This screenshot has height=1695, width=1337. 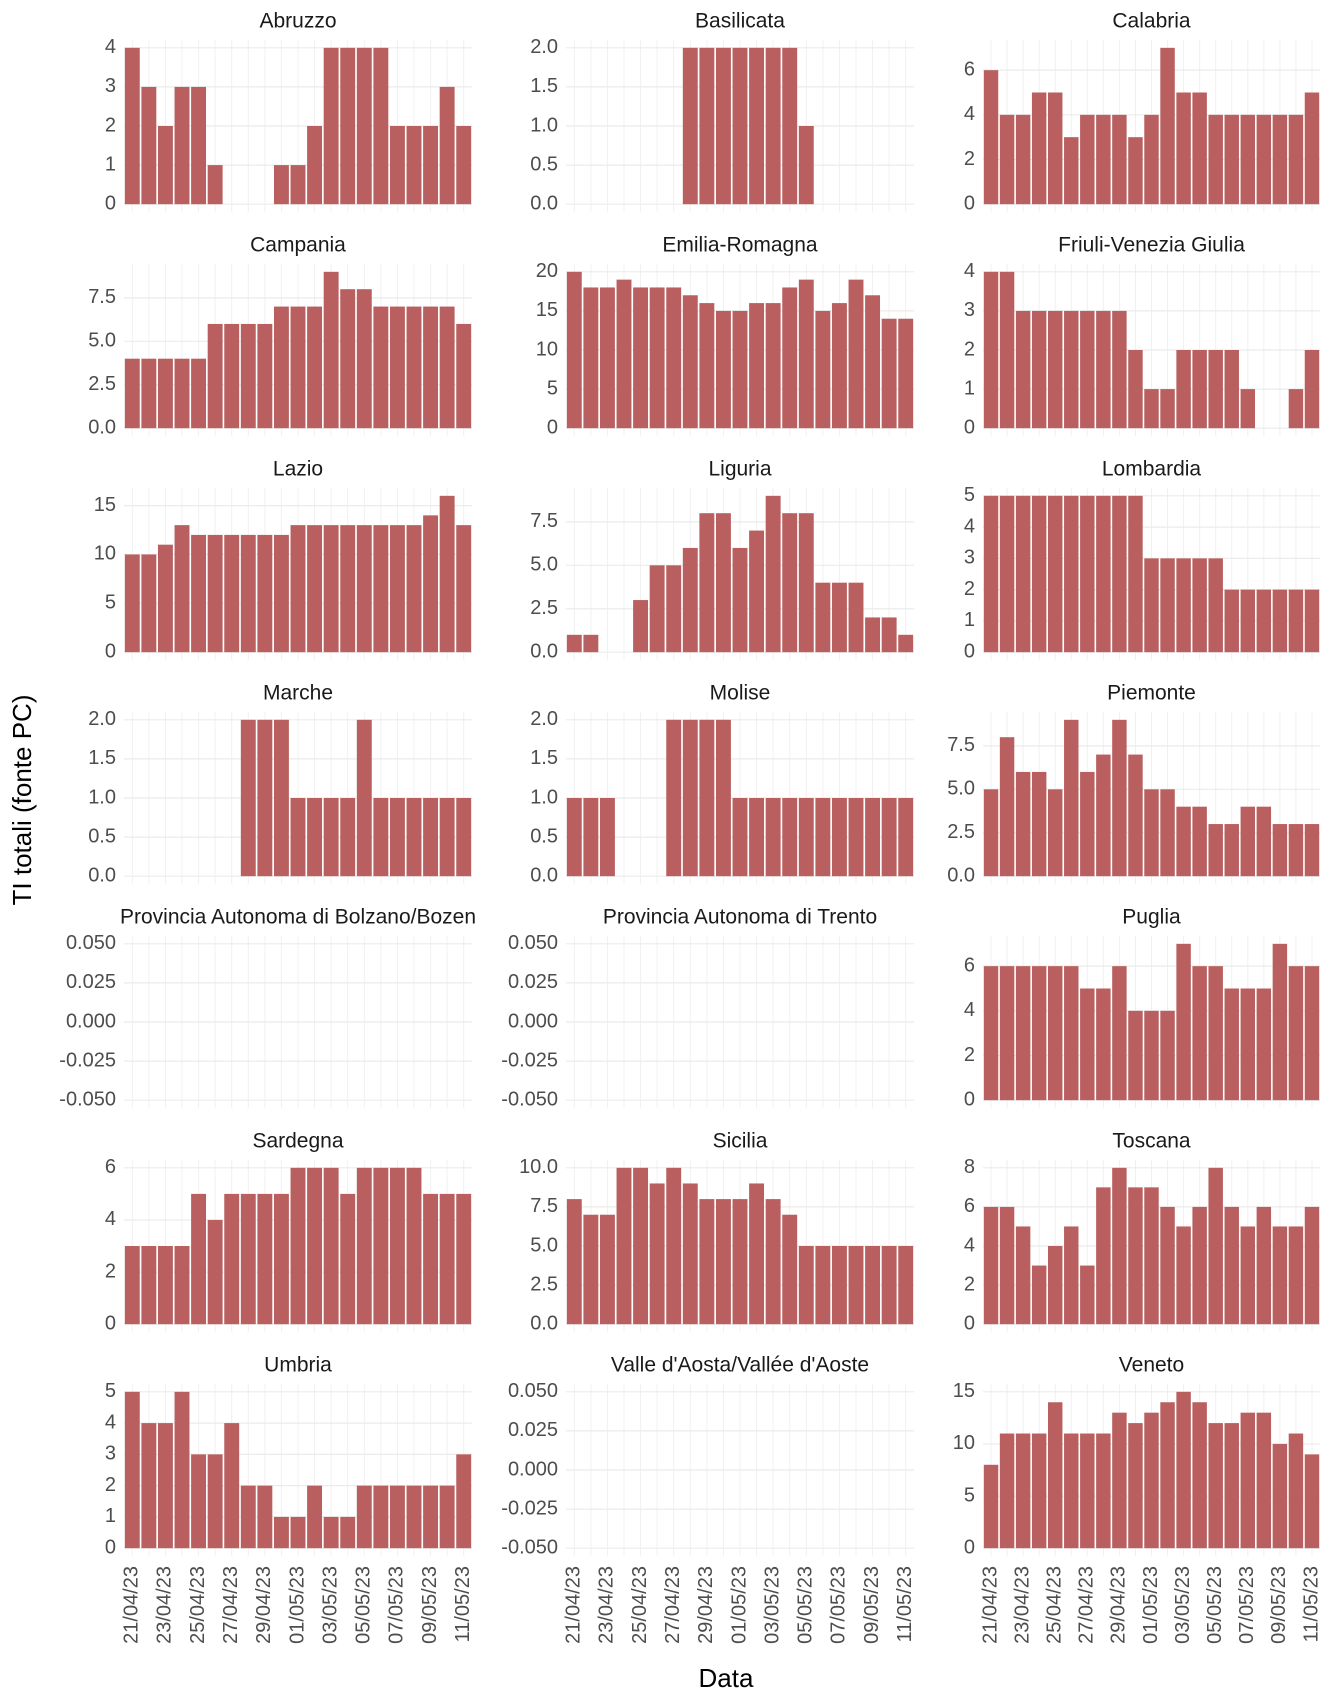 I want to click on y-tick-label: 7.5, so click(x=544, y=1206).